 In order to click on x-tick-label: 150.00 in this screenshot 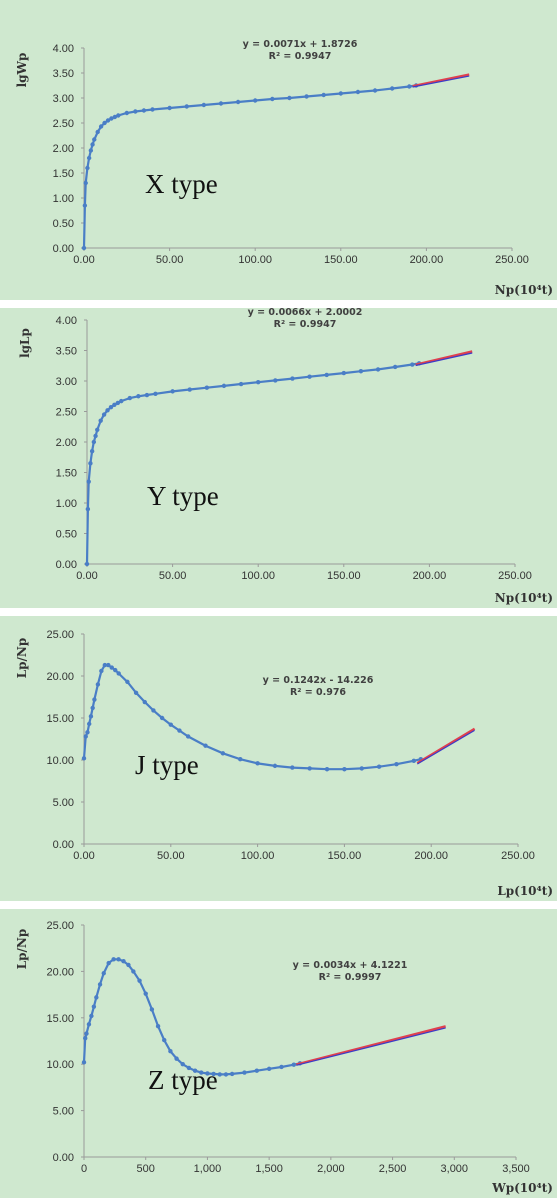, I will do `click(344, 576)`.